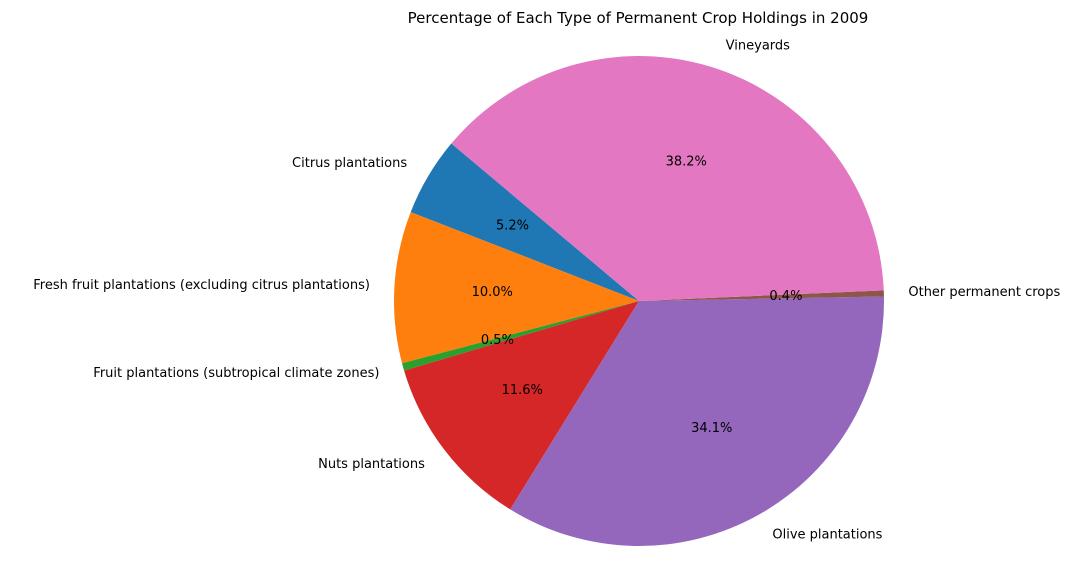 The width and height of the screenshot is (1080, 586). I want to click on pct-label-olive-plantations: 34.1%, so click(711, 428).